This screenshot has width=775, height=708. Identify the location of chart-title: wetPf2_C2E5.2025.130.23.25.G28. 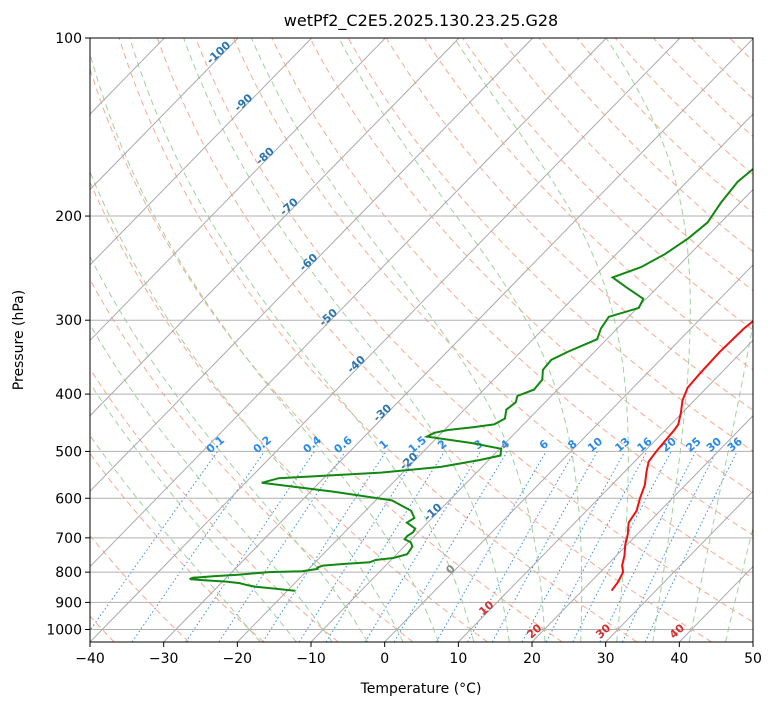
(421, 21).